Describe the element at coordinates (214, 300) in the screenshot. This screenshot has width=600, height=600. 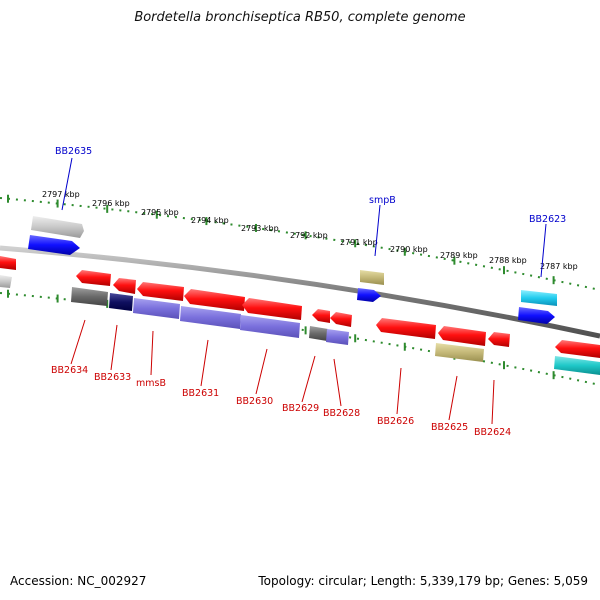
I see `gene-bb2631-red-arrow` at that location.